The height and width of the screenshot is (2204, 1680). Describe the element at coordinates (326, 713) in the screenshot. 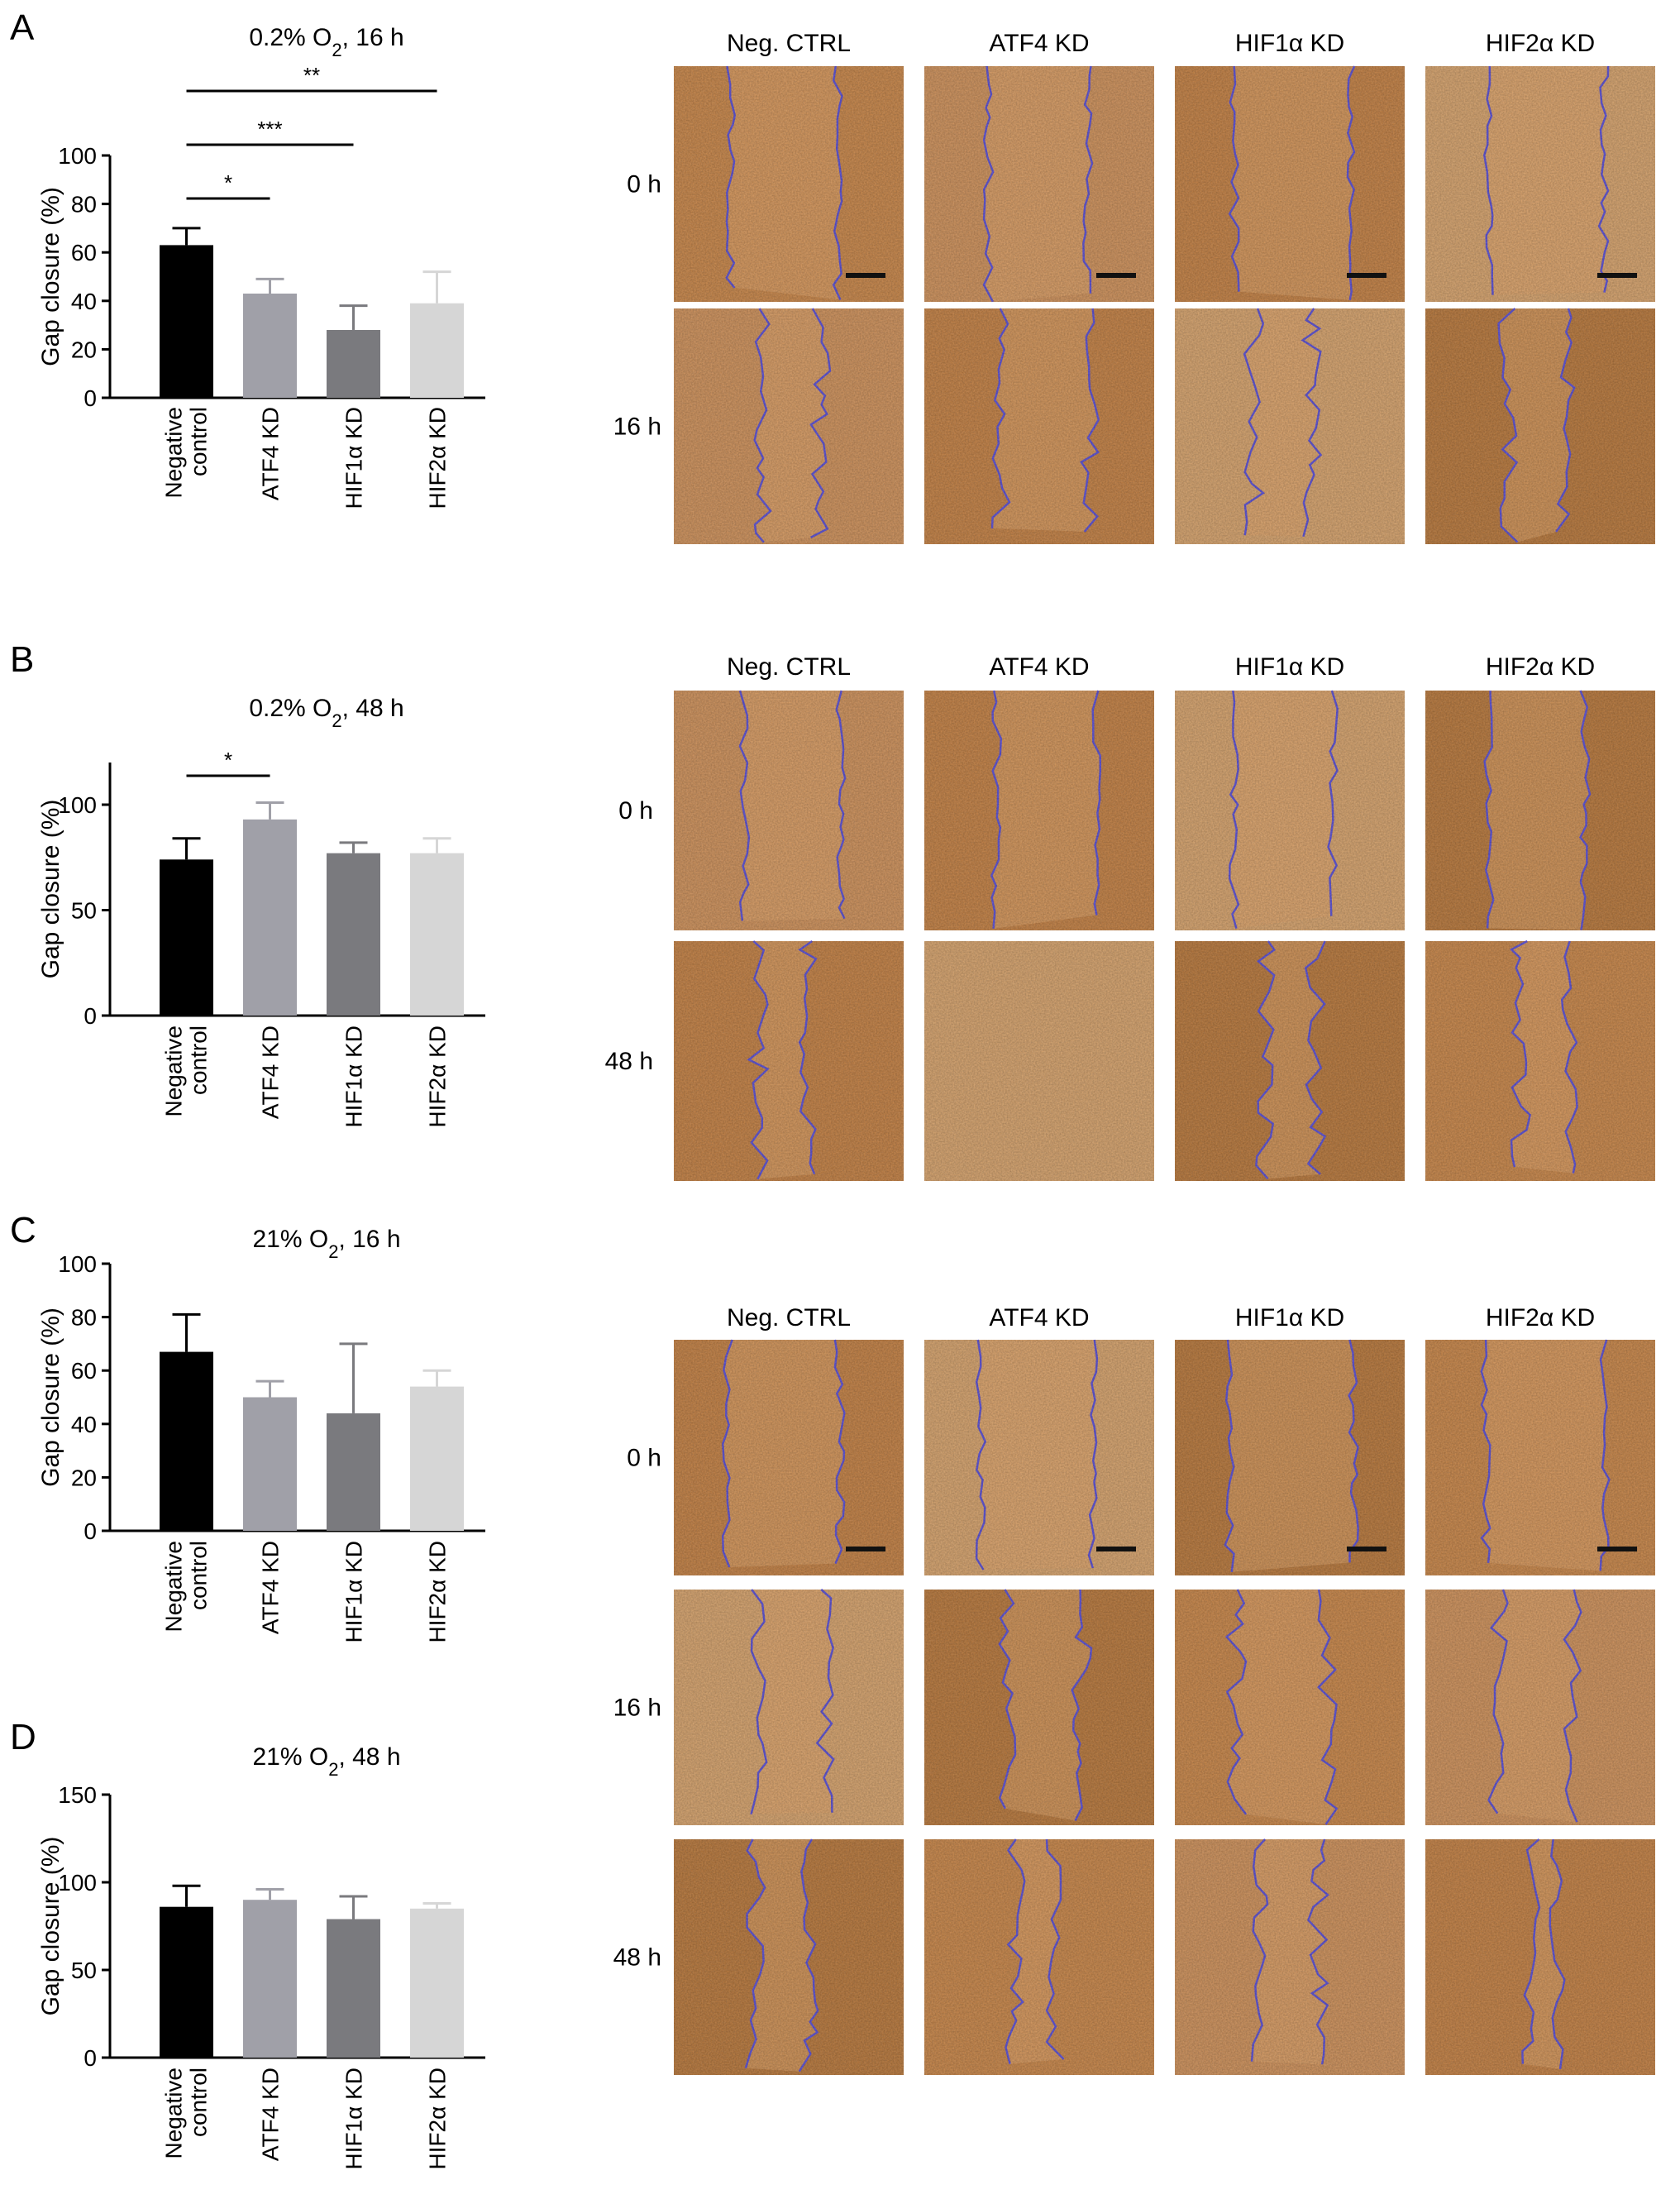

I see `chart-title: 0.2% O2, 48 h` at that location.